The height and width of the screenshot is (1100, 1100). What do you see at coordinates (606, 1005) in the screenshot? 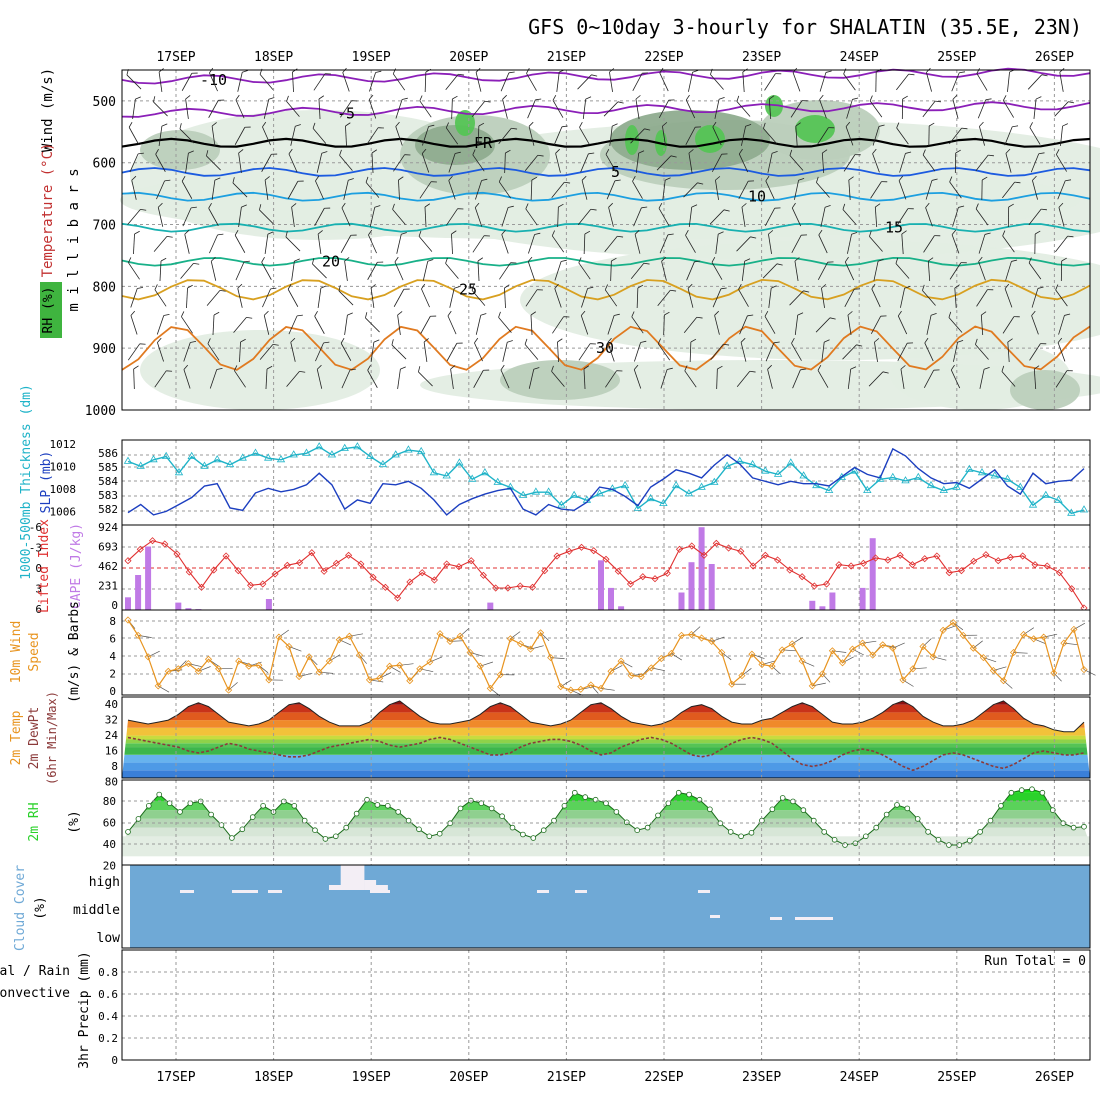
I see `panel8-frame` at bounding box center [606, 1005].